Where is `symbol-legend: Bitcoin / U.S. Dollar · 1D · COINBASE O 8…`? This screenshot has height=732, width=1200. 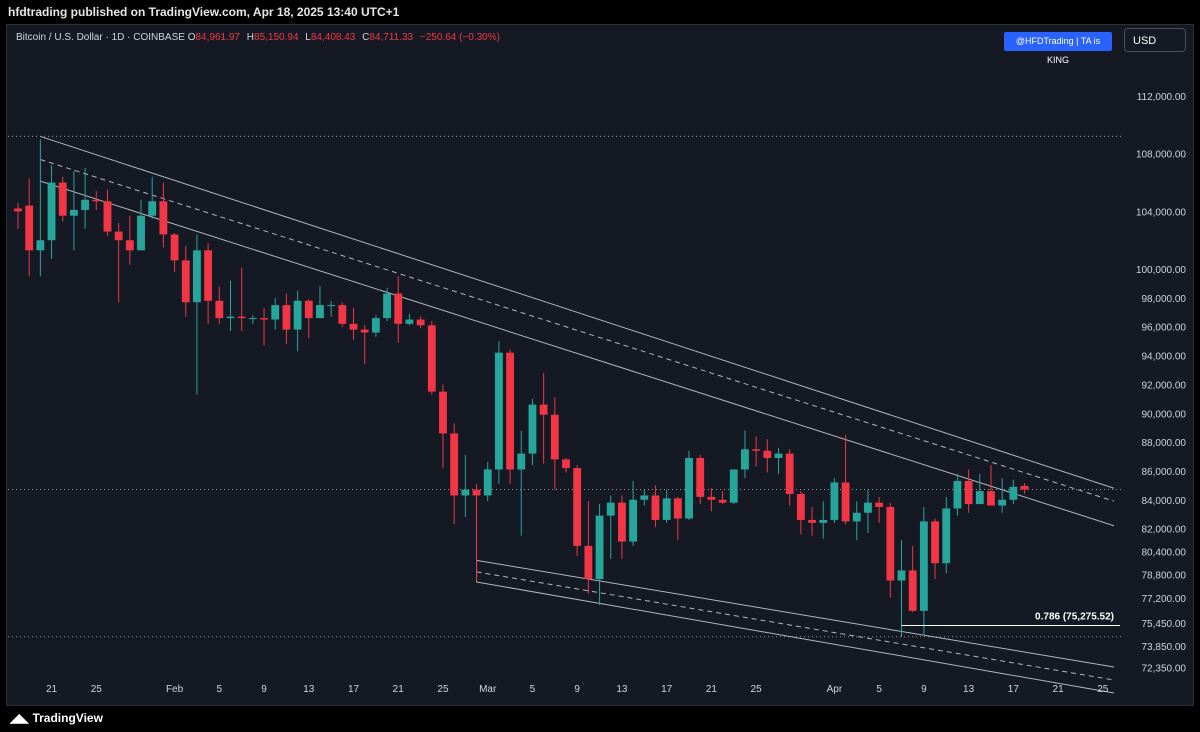 symbol-legend: Bitcoin / U.S. Dollar · 1D · COINBASE O 8… is located at coordinates (260, 37).